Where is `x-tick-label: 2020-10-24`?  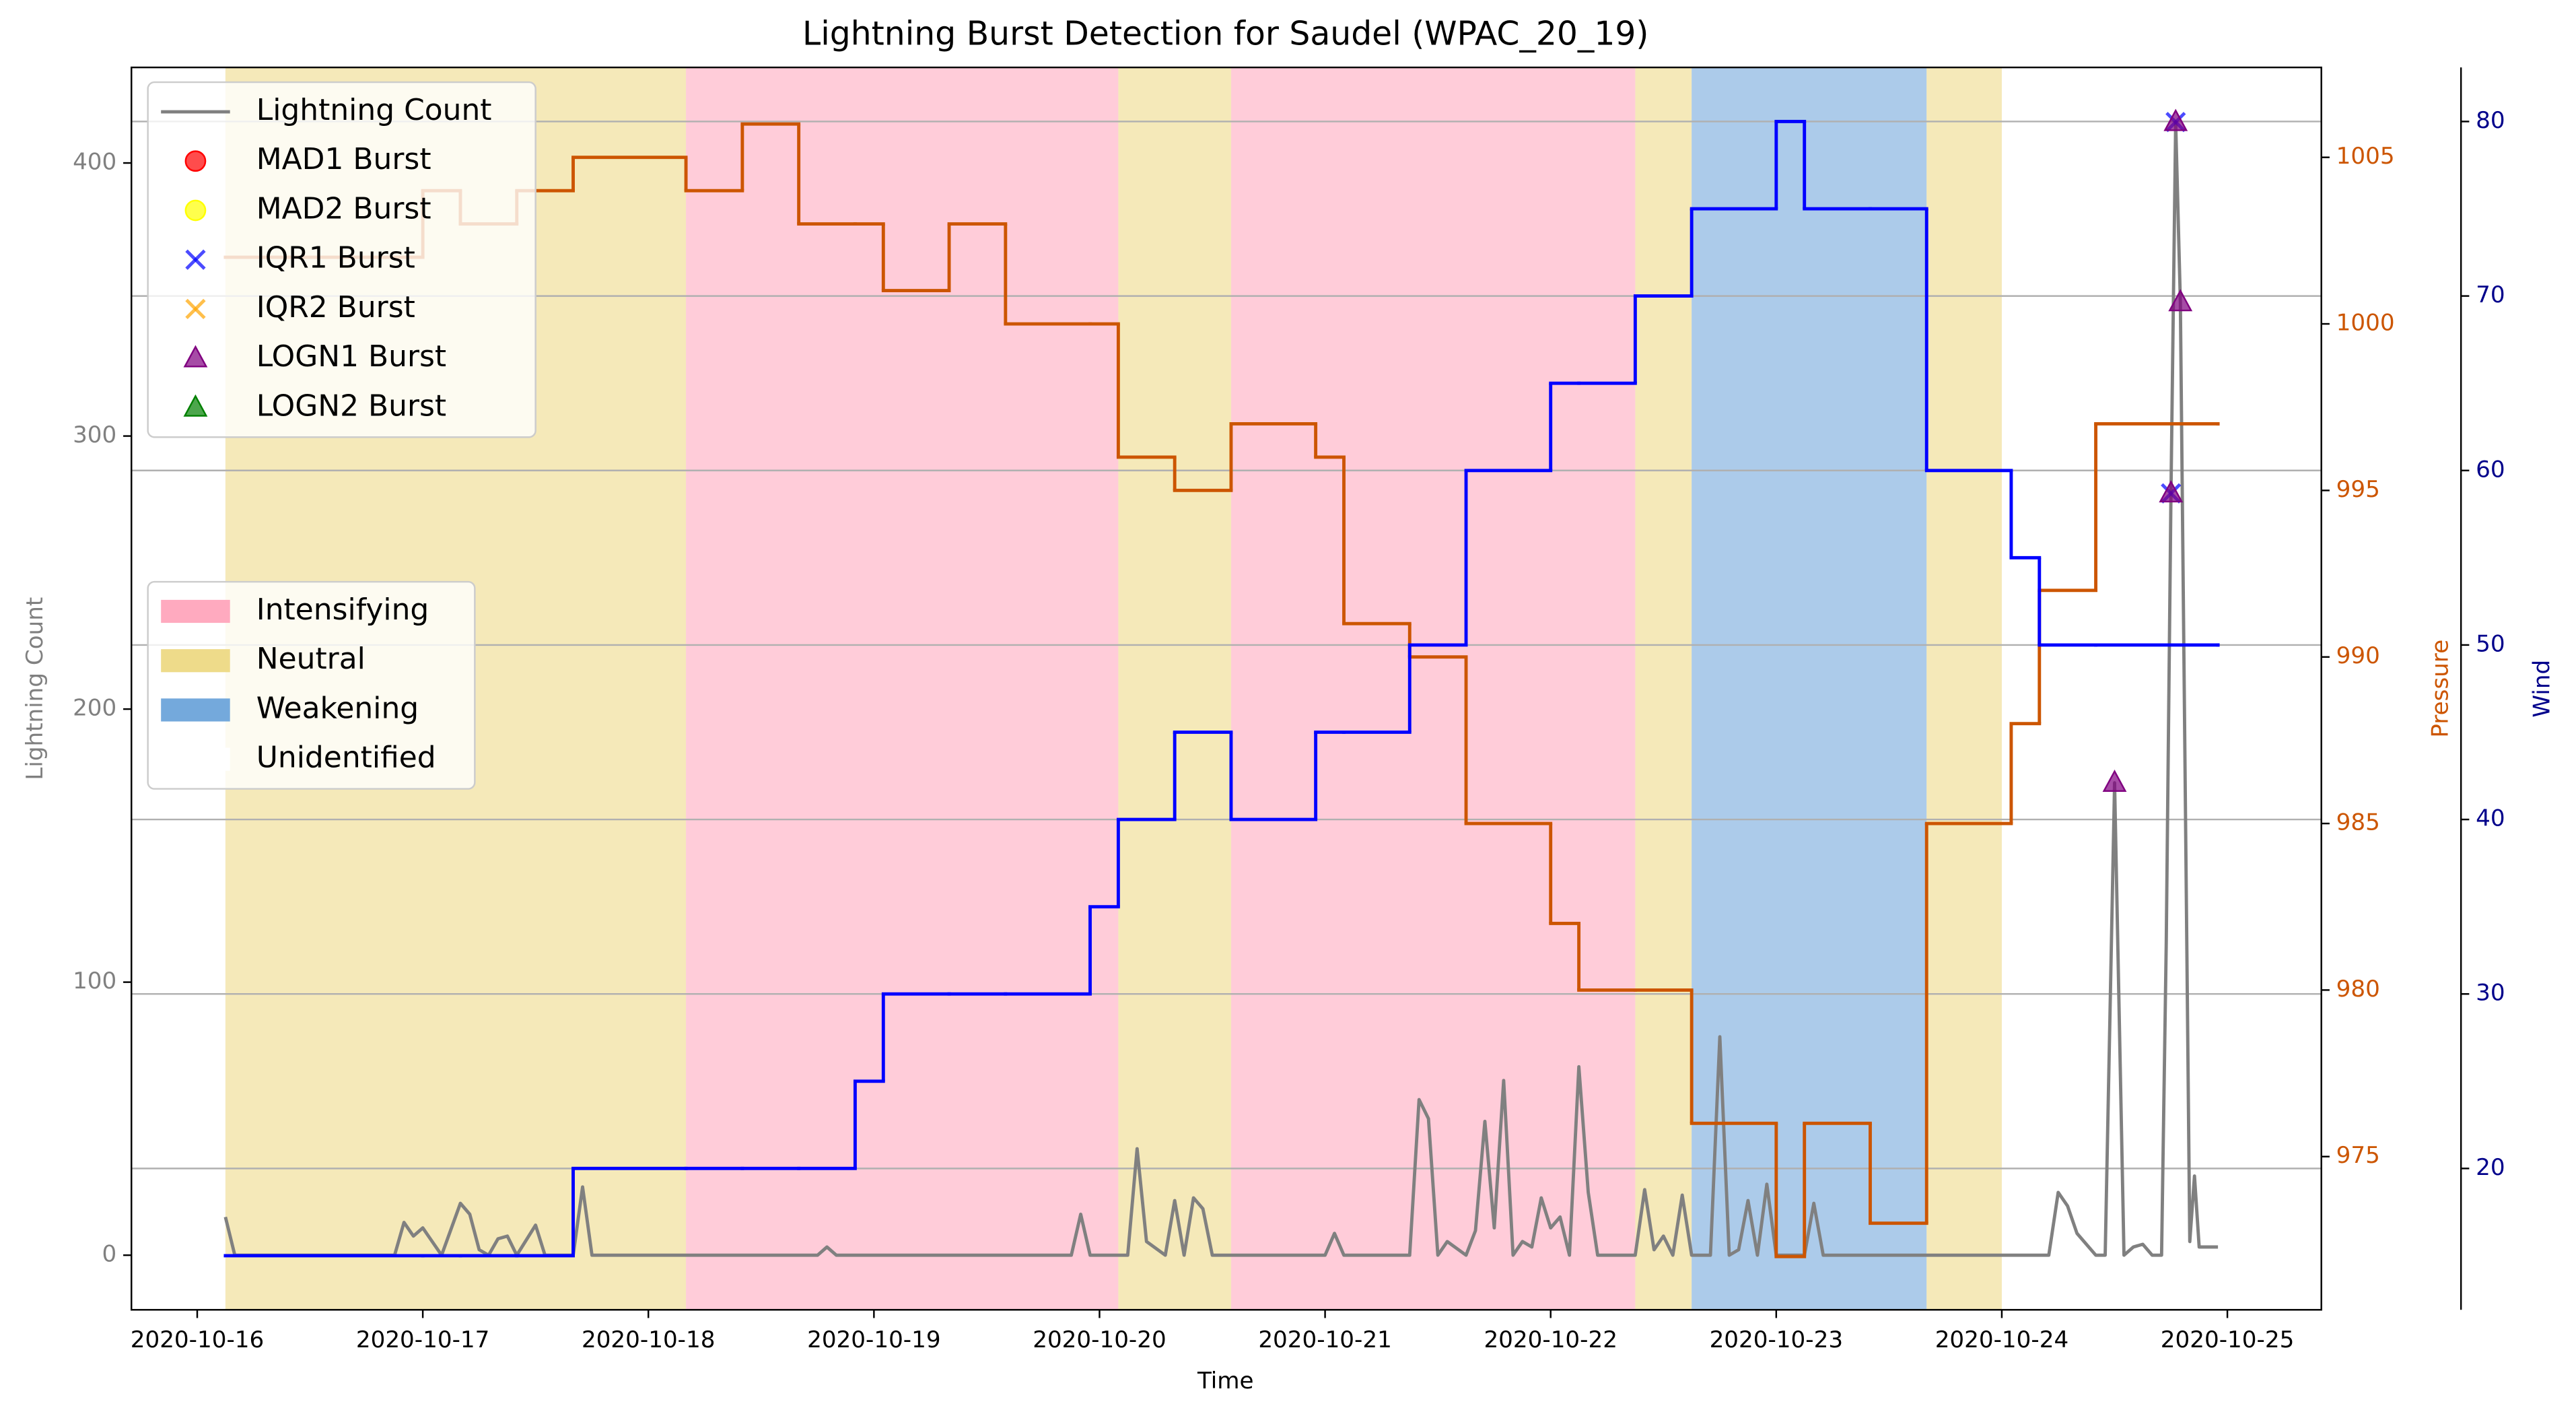 x-tick-label: 2020-10-24 is located at coordinates (2001, 1339).